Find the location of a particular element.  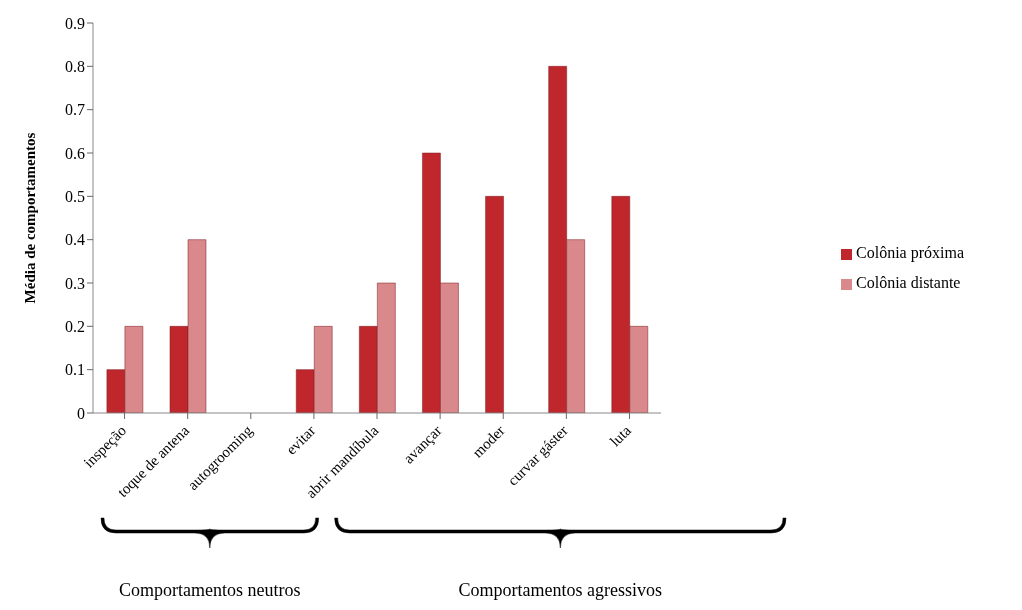

legend-label: Colônia distante is located at coordinates (908, 282).